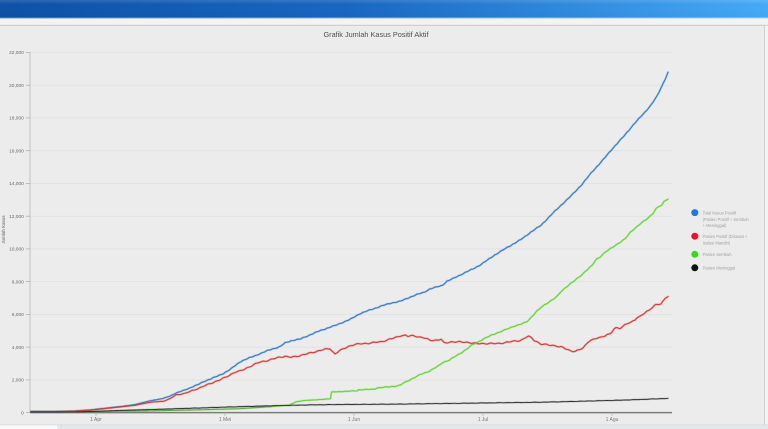 This screenshot has height=429, width=768. What do you see at coordinates (726, 219) in the screenshot?
I see `svg-text: (Pasien Positif + Sembuh` at bounding box center [726, 219].